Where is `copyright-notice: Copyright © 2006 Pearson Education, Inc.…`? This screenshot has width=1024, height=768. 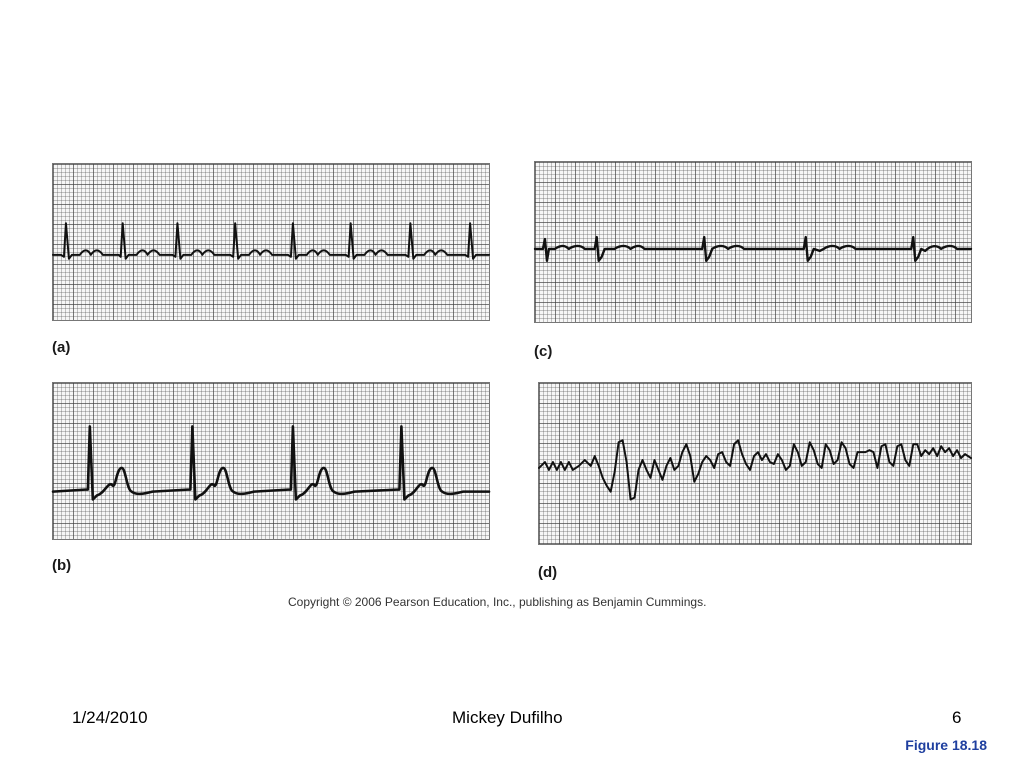
copyright-notice: Copyright © 2006 Pearson Education, Inc.… is located at coordinates (497, 602).